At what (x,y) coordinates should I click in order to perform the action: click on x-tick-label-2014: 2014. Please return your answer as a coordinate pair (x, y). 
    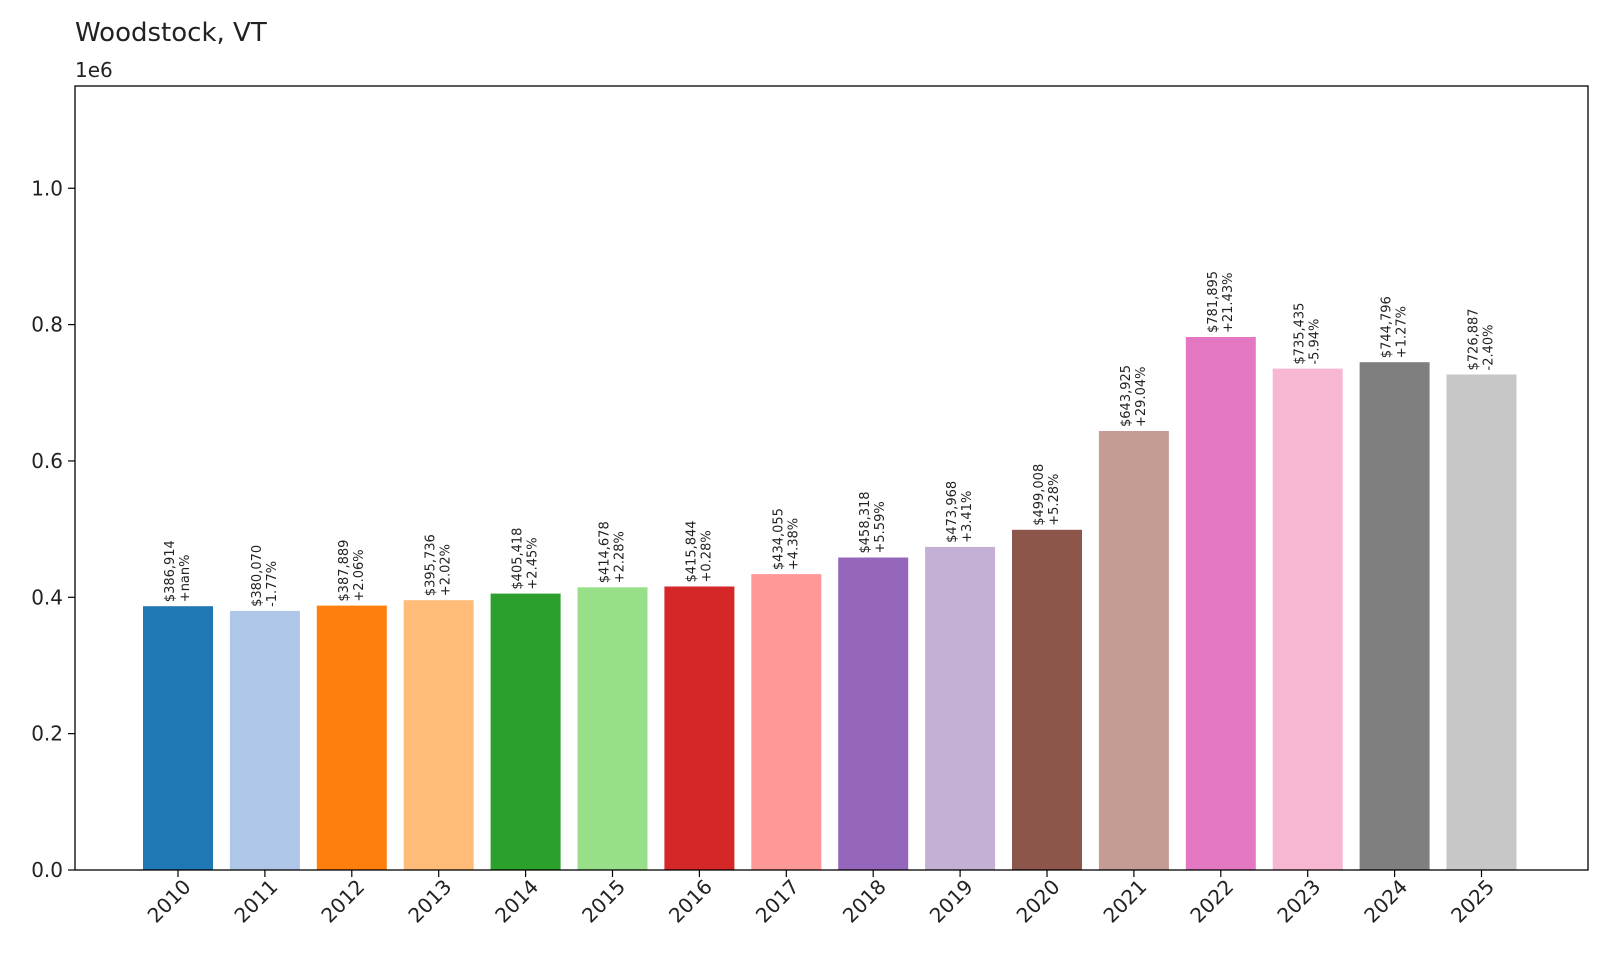
    Looking at the image, I should click on (516, 901).